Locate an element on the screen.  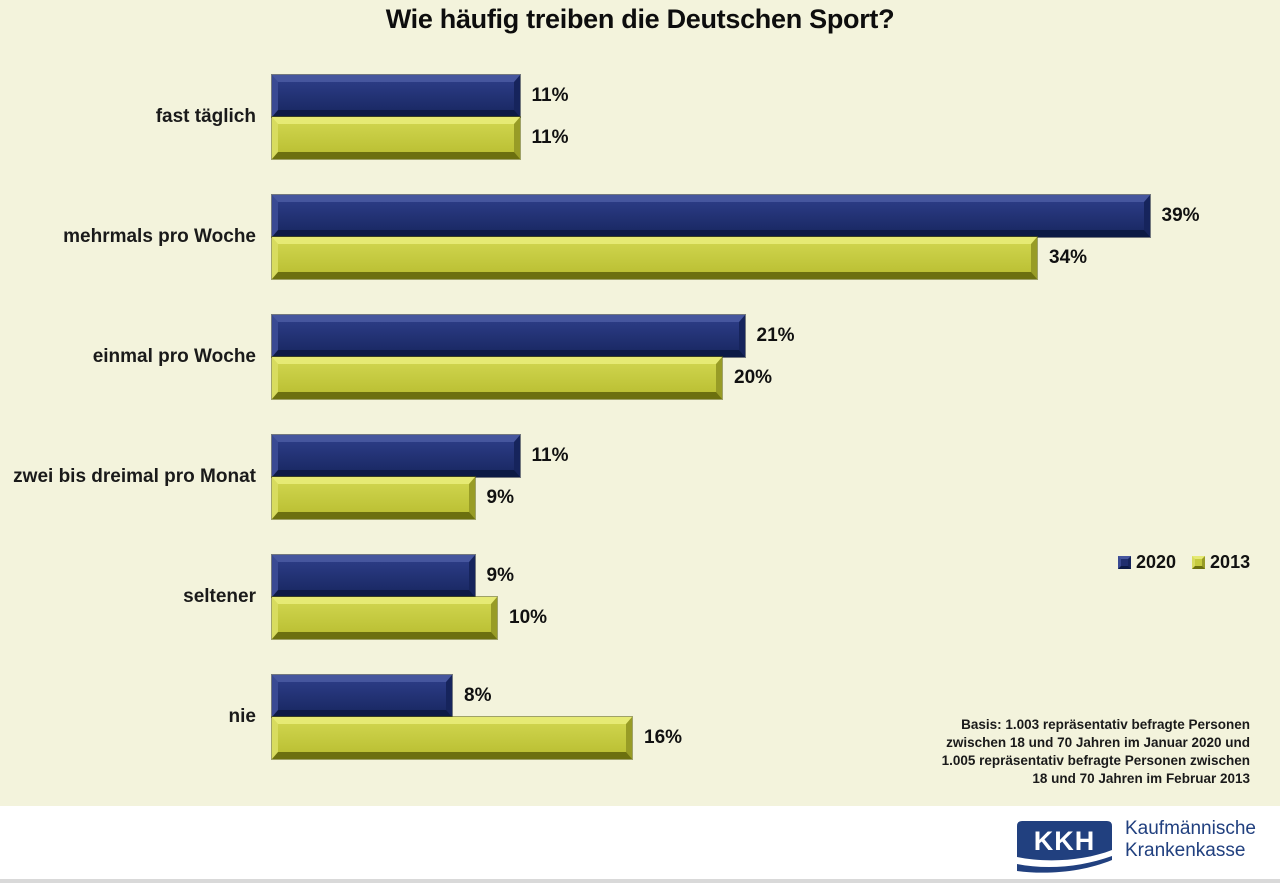
footer-edge-line is located at coordinates (640, 881).